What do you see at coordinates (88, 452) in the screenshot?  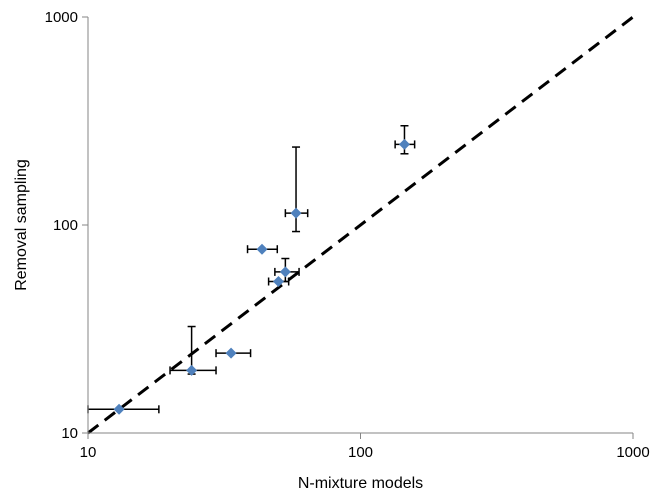 I see `x-tick-label: 10` at bounding box center [88, 452].